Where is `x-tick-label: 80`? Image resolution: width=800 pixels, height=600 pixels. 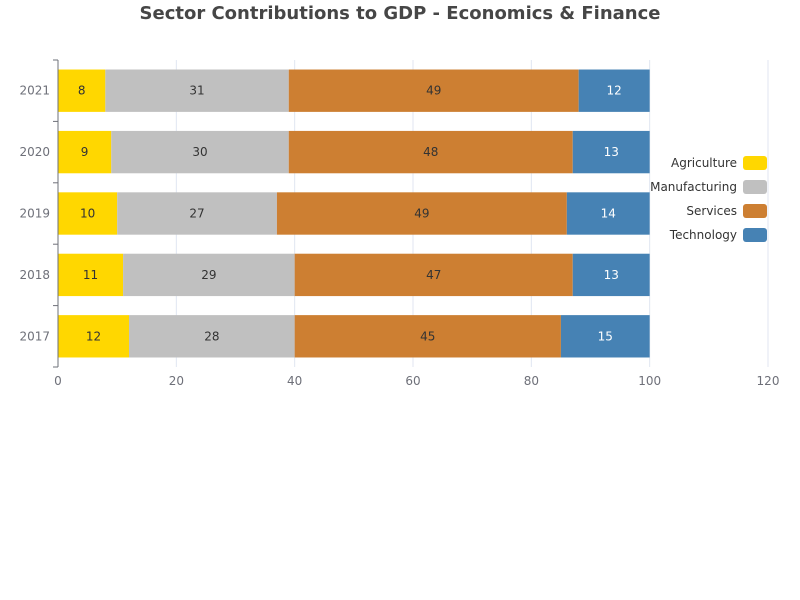
x-tick-label: 80 is located at coordinates (531, 381).